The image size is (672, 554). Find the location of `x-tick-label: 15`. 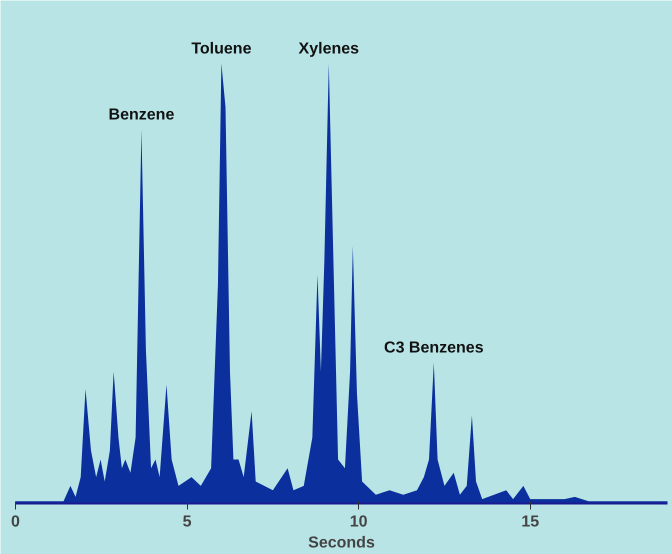

x-tick-label: 15 is located at coordinates (530, 522).